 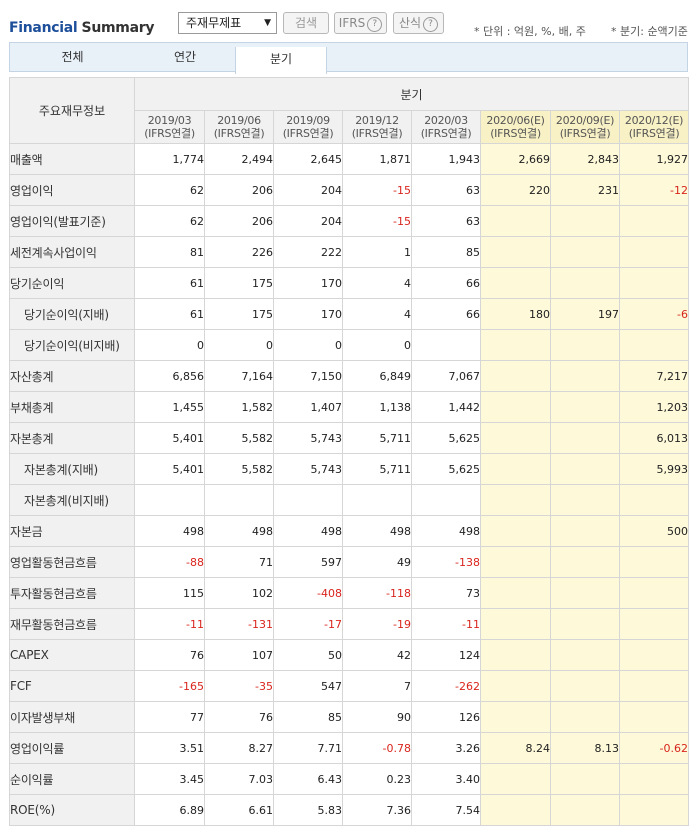 I want to click on statement-select-value: 주재무제표, so click(x=214, y=23).